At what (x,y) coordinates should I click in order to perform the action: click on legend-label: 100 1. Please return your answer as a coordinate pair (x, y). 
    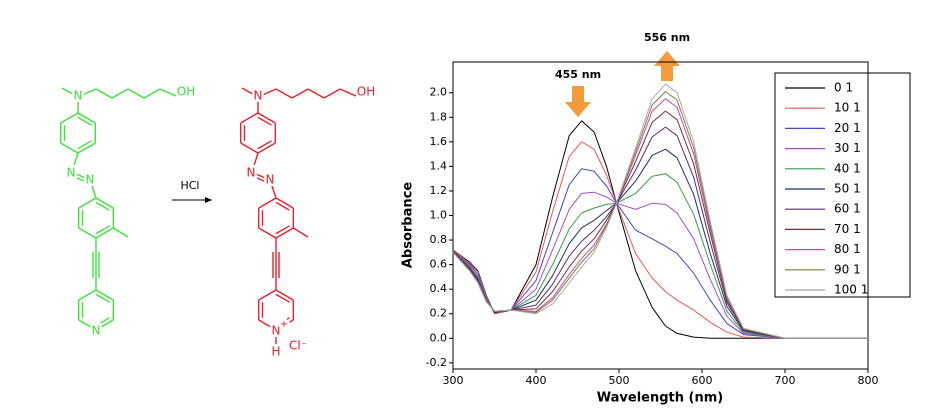
    Looking at the image, I should click on (851, 290).